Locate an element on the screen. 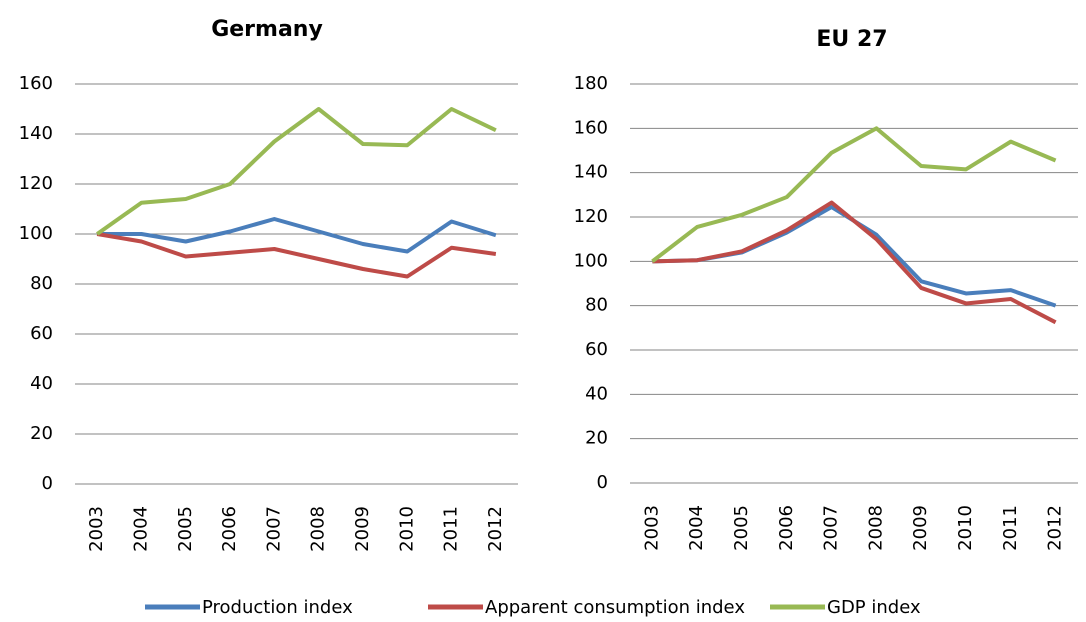  legend-label: Apparent consumption index is located at coordinates (615, 607).